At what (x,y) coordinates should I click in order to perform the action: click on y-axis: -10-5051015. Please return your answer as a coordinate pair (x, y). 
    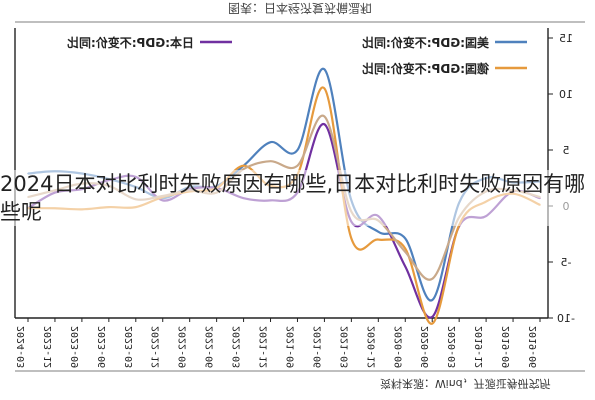
    Looking at the image, I should click on (561, 178).